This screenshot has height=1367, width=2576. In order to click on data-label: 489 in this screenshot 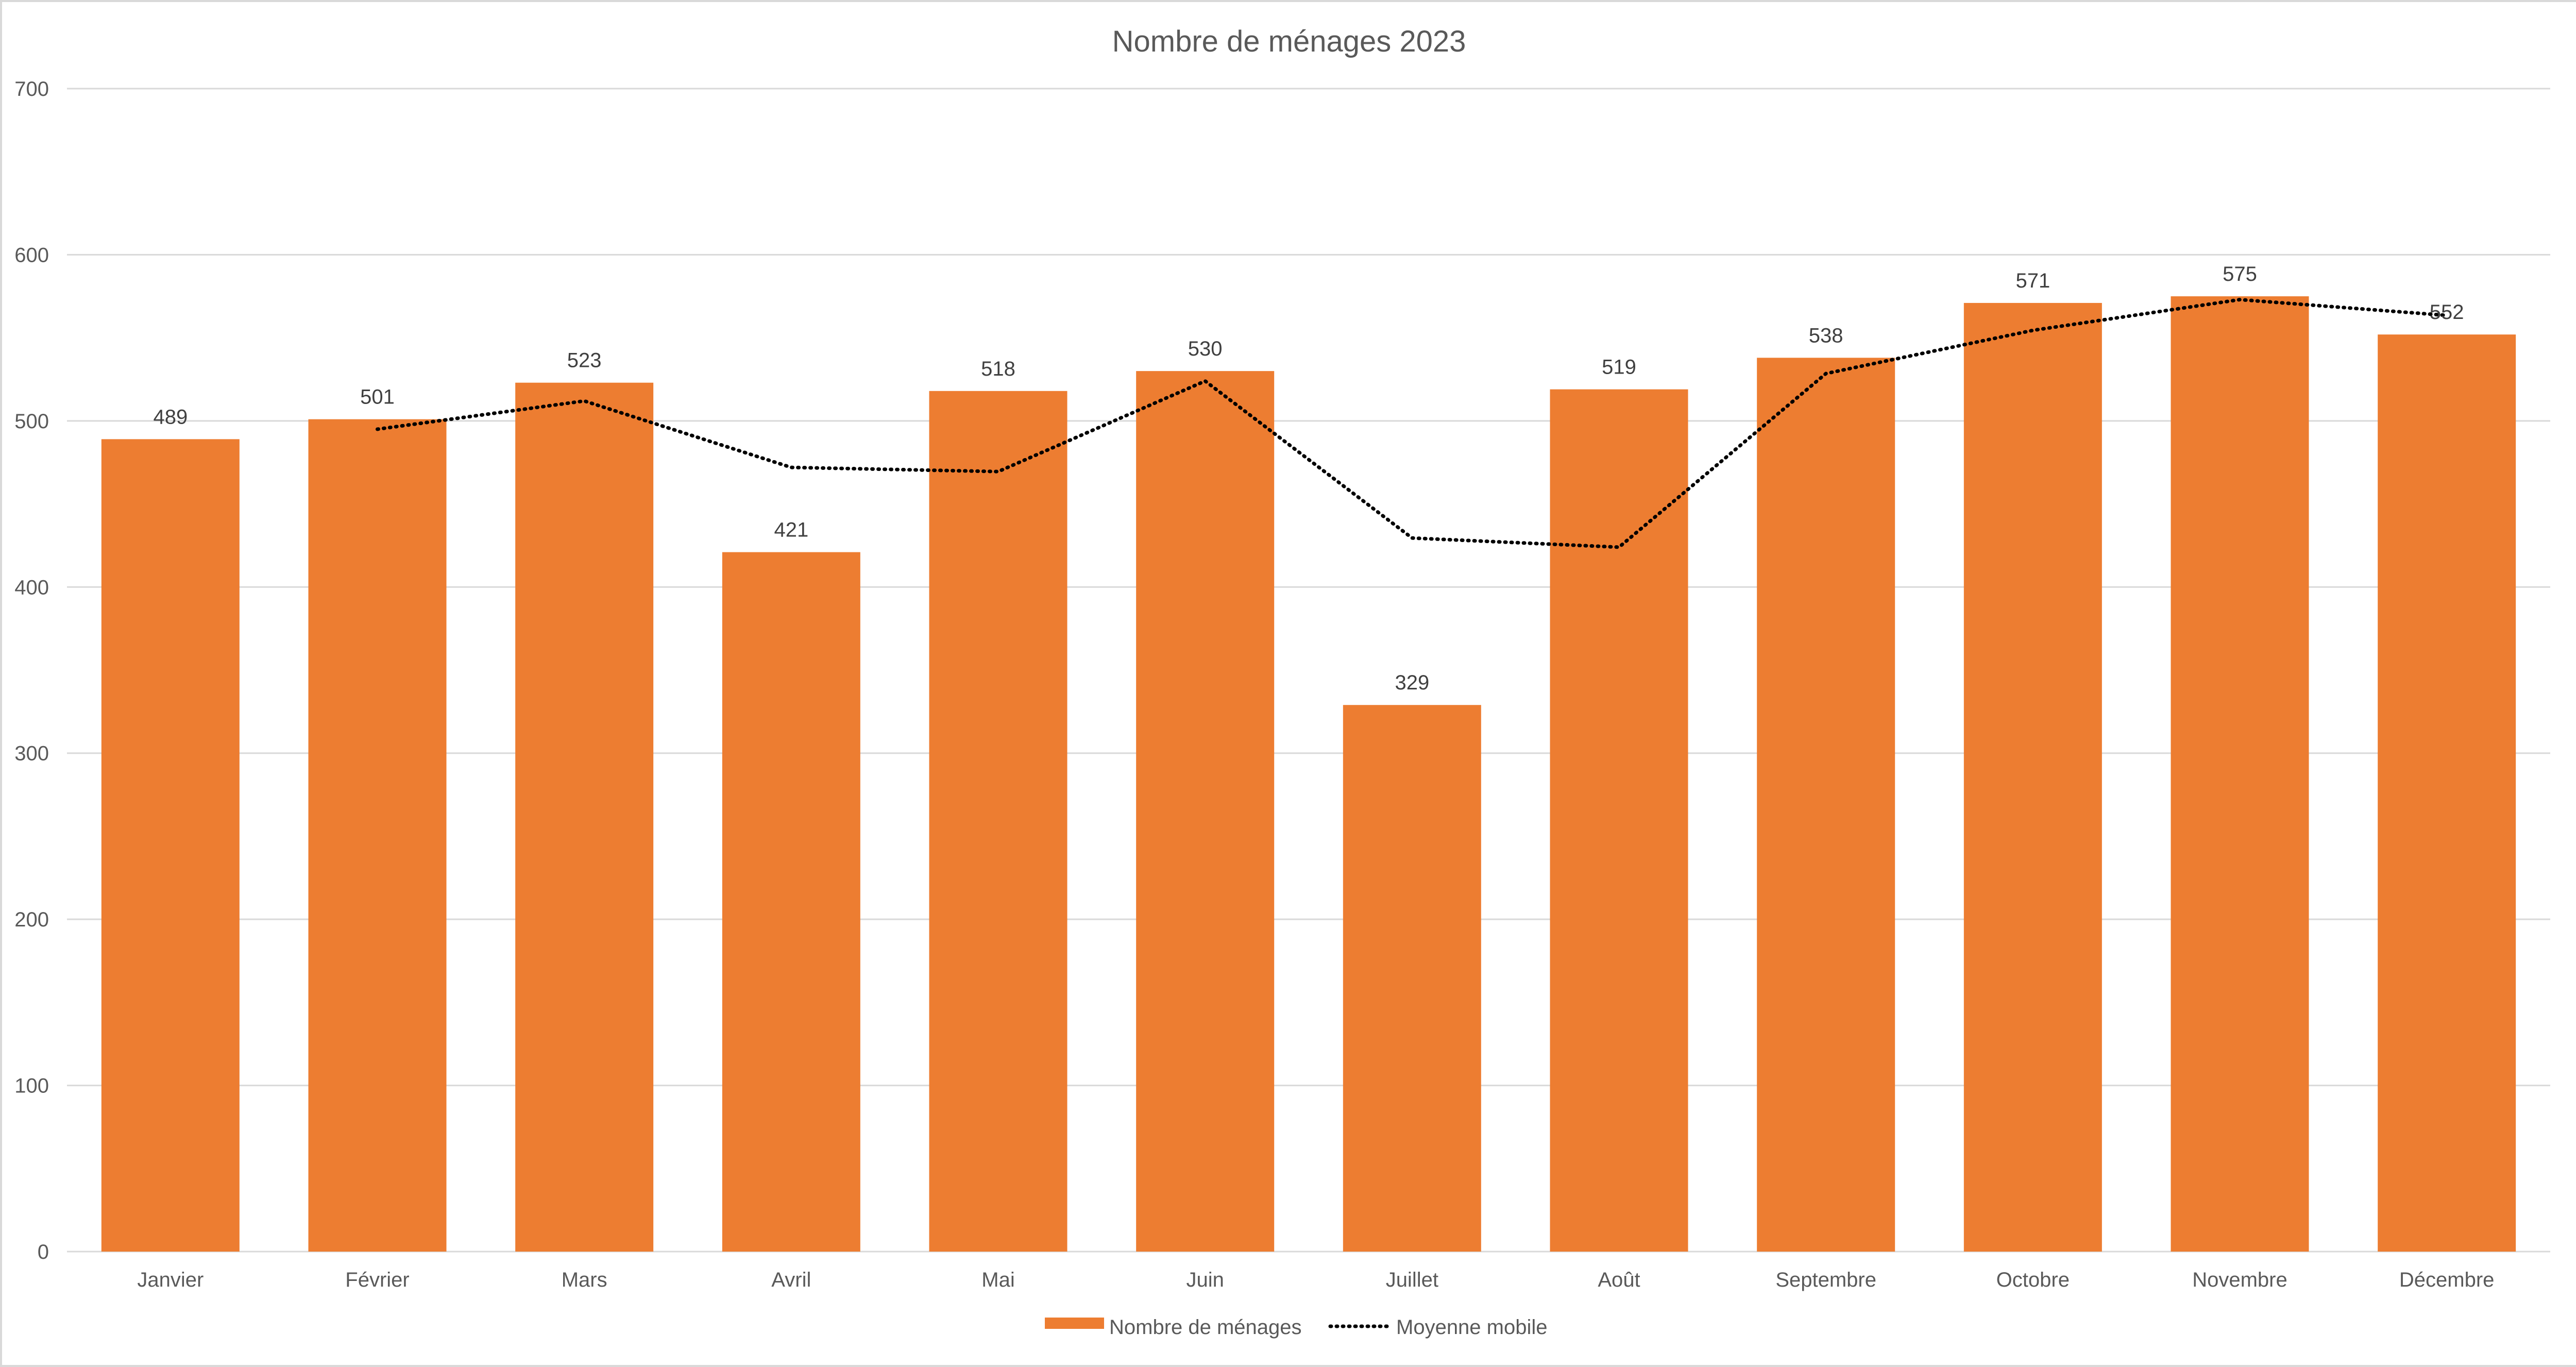, I will do `click(170, 417)`.